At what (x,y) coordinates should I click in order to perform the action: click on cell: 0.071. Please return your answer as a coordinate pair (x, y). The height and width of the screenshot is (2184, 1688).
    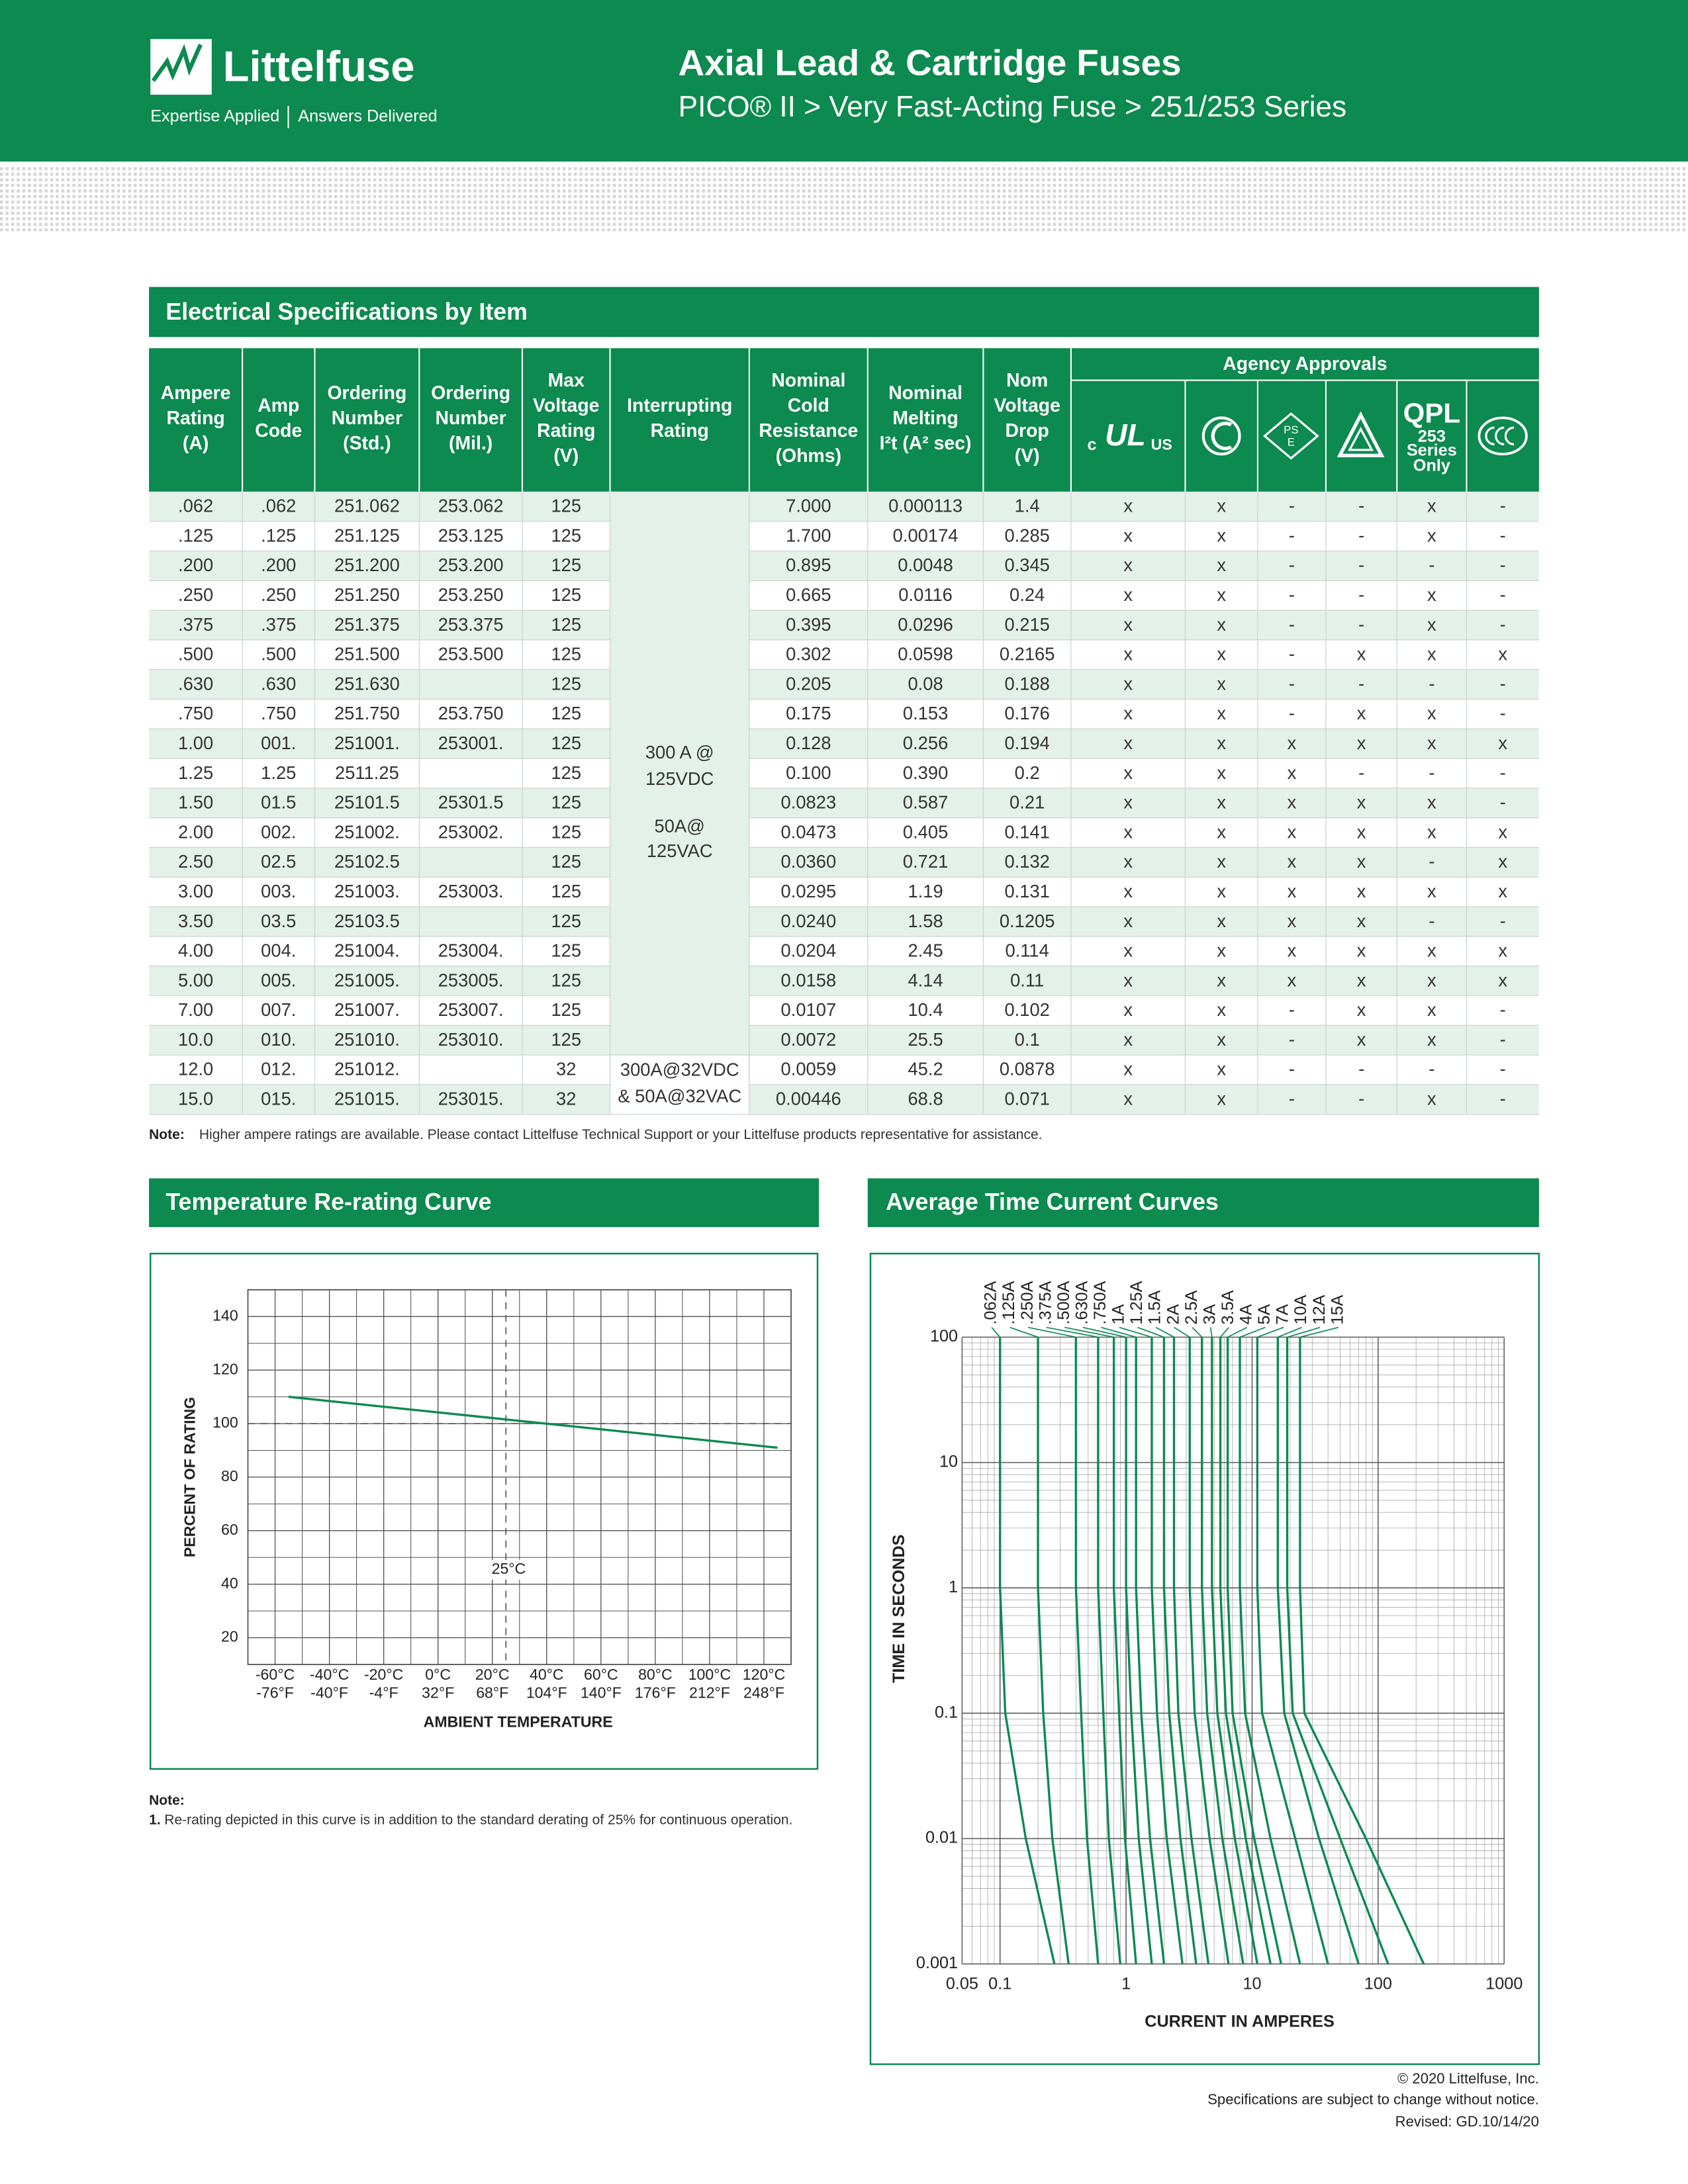
    Looking at the image, I should click on (1026, 1099).